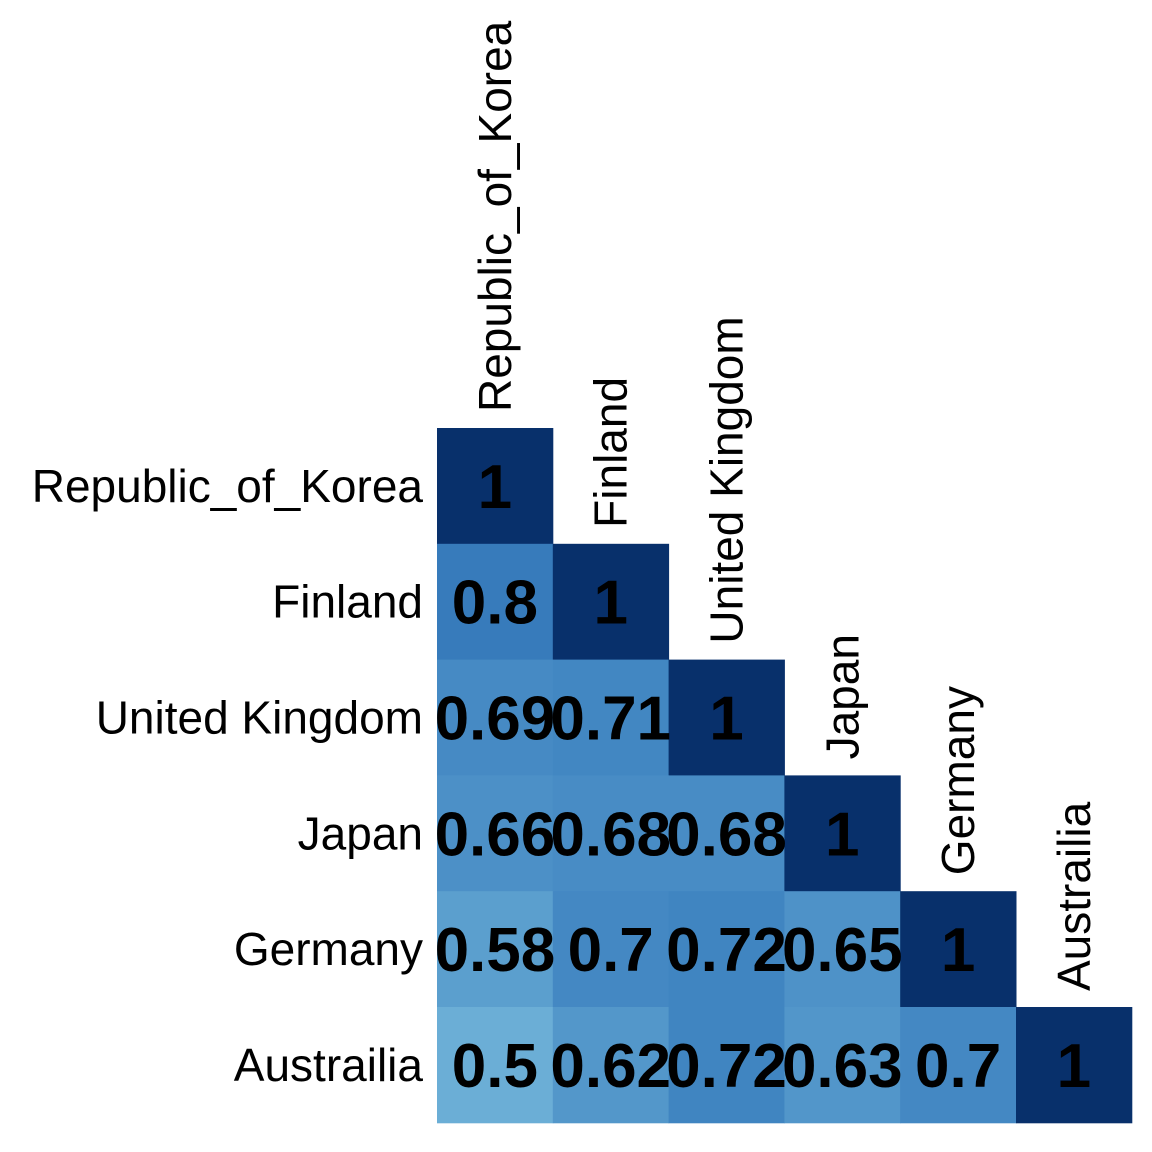 The image size is (1152, 1152). What do you see at coordinates (347, 602) in the screenshot?
I see `row-label-finland: Finland` at bounding box center [347, 602].